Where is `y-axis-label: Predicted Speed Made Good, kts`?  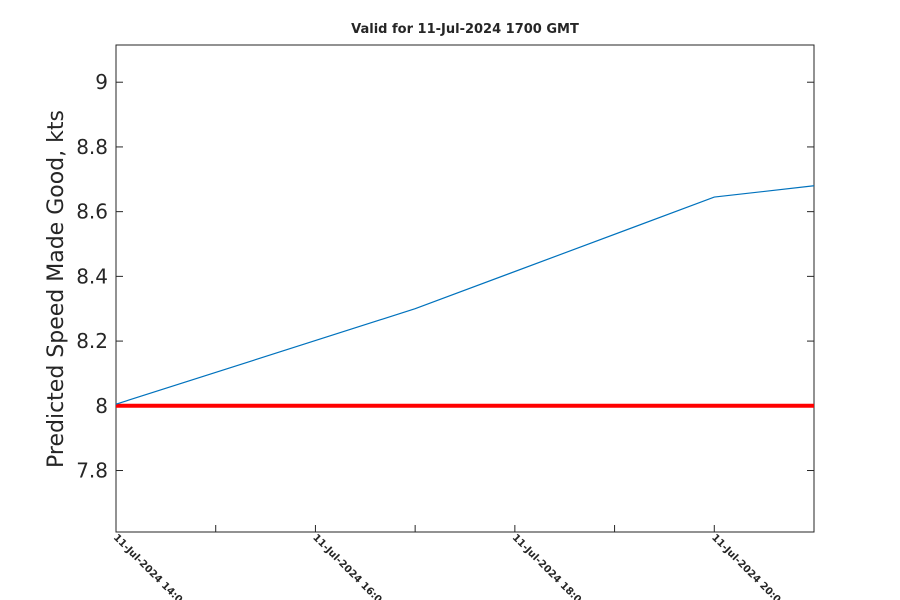
y-axis-label: Predicted Speed Made Good, kts is located at coordinates (56, 289).